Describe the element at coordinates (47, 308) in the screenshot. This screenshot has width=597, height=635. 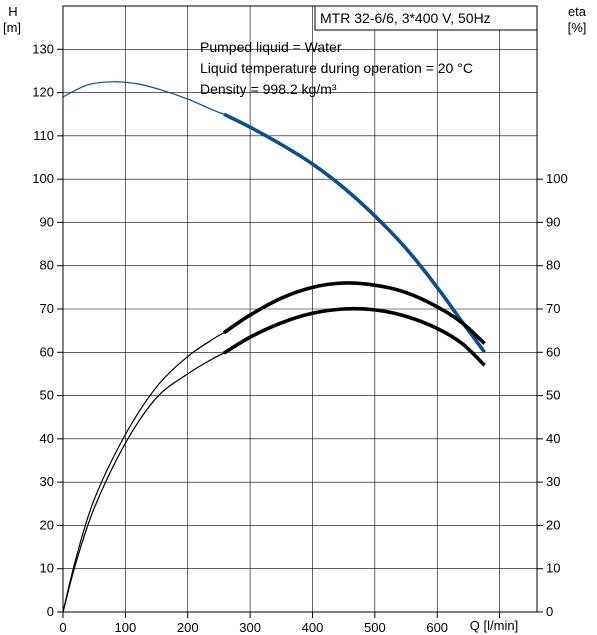
I see `left-tick-label: 70` at that location.